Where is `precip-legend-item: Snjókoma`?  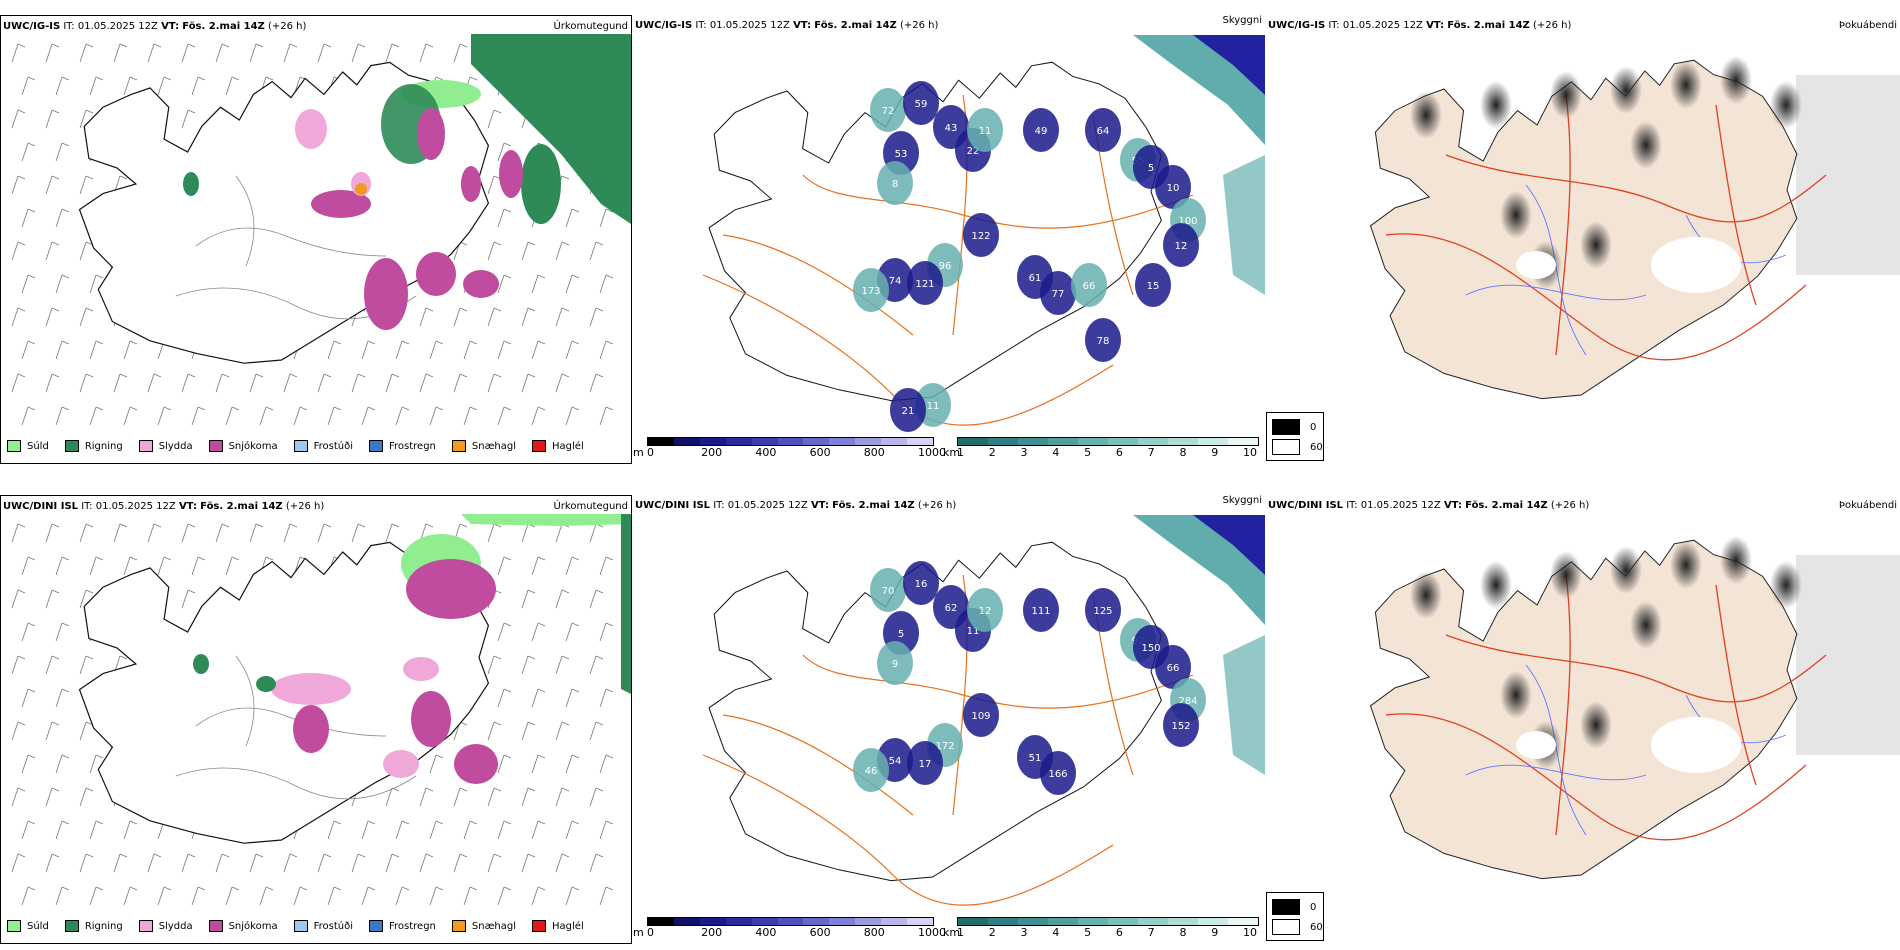
precip-legend-item: Snjókoma is located at coordinates (243, 926).